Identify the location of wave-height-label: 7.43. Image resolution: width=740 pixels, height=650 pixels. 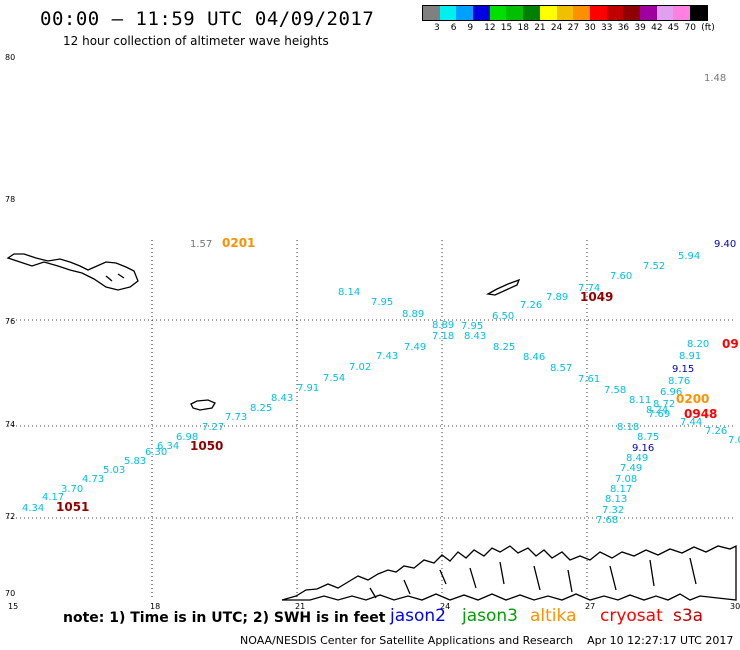
(387, 356).